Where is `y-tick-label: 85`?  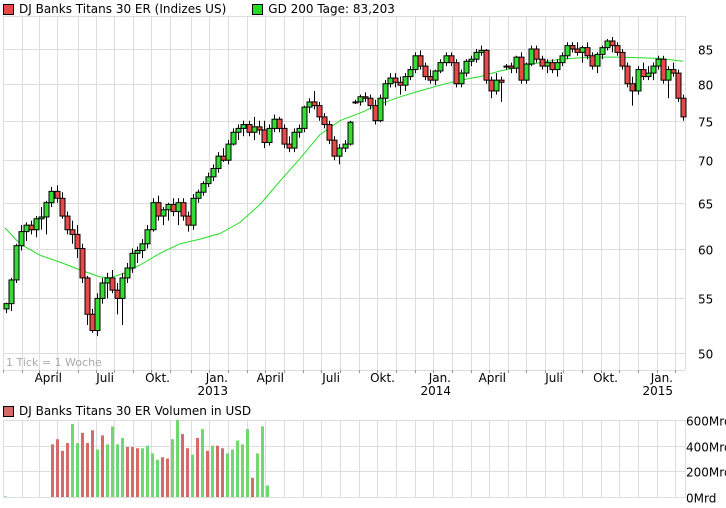
y-tick-label: 85 is located at coordinates (705, 51).